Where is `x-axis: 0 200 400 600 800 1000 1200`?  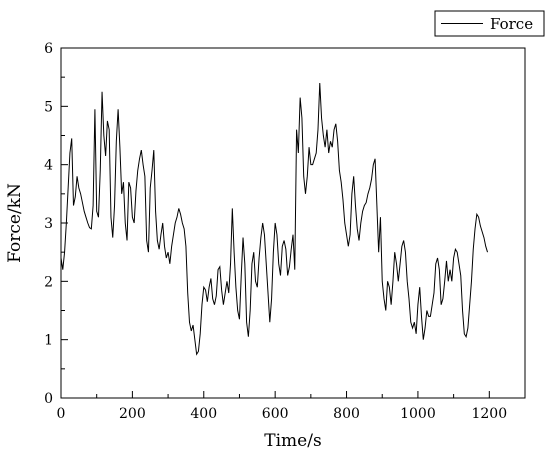 x-axis: 0 200 400 600 800 1000 1200 is located at coordinates (291, 406).